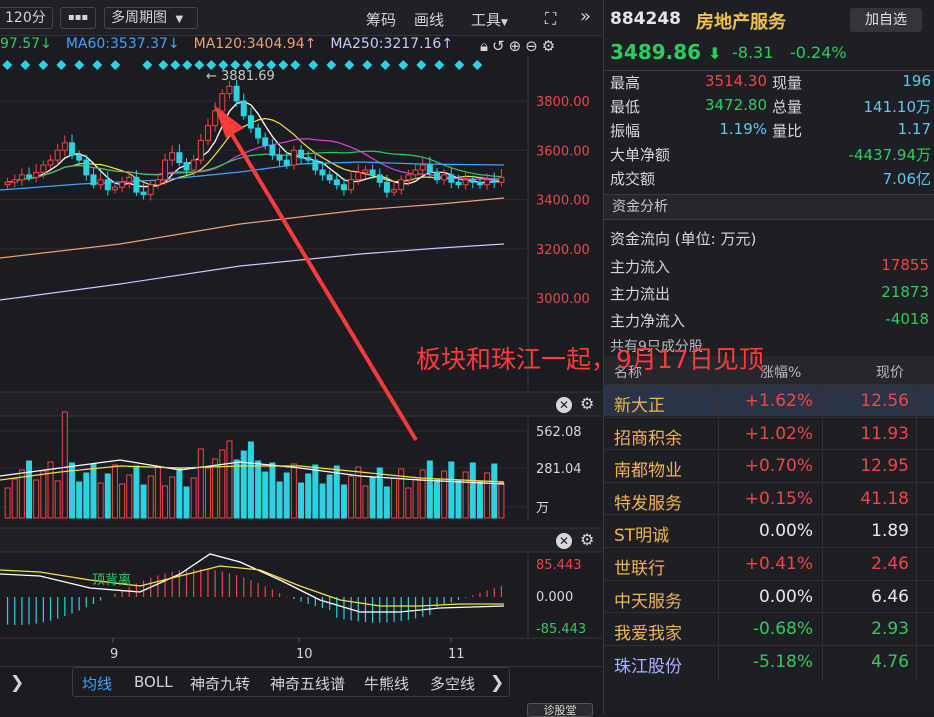 This screenshot has height=717, width=934. I want to click on table-row: 招商积余 +1.02% 11.93, so click(769, 432).